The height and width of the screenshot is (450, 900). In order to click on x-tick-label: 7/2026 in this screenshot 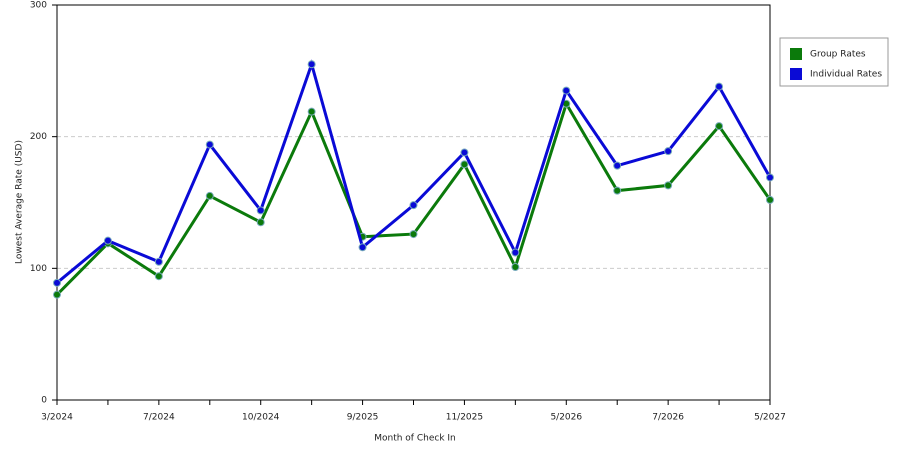, I will do `click(668, 418)`.